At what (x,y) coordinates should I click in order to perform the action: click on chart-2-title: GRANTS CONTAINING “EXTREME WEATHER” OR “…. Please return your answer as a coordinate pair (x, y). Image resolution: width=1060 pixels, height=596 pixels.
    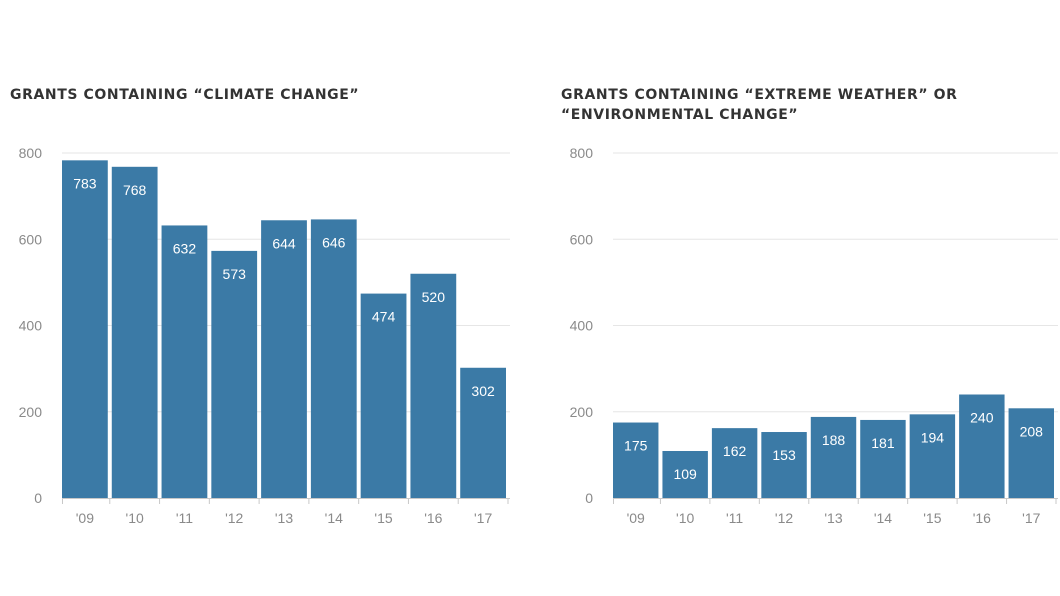
    Looking at the image, I should click on (759, 105).